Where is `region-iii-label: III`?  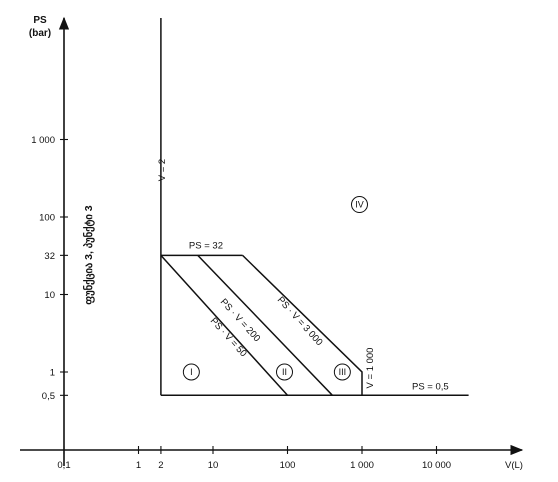
region-iii-label: III is located at coordinates (343, 372).